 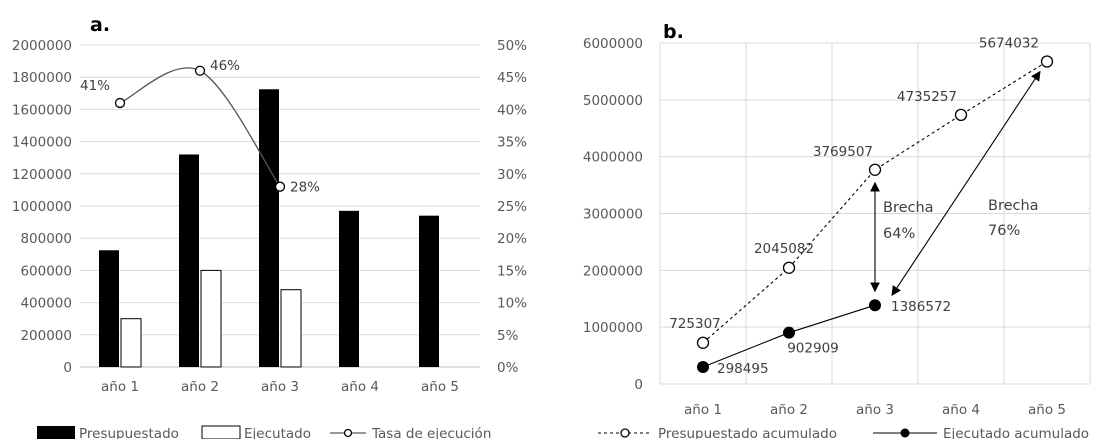 What do you see at coordinates (1009, 44) in the screenshot?
I see `data-label-presupuestado-acumulado: 5674032` at bounding box center [1009, 44].